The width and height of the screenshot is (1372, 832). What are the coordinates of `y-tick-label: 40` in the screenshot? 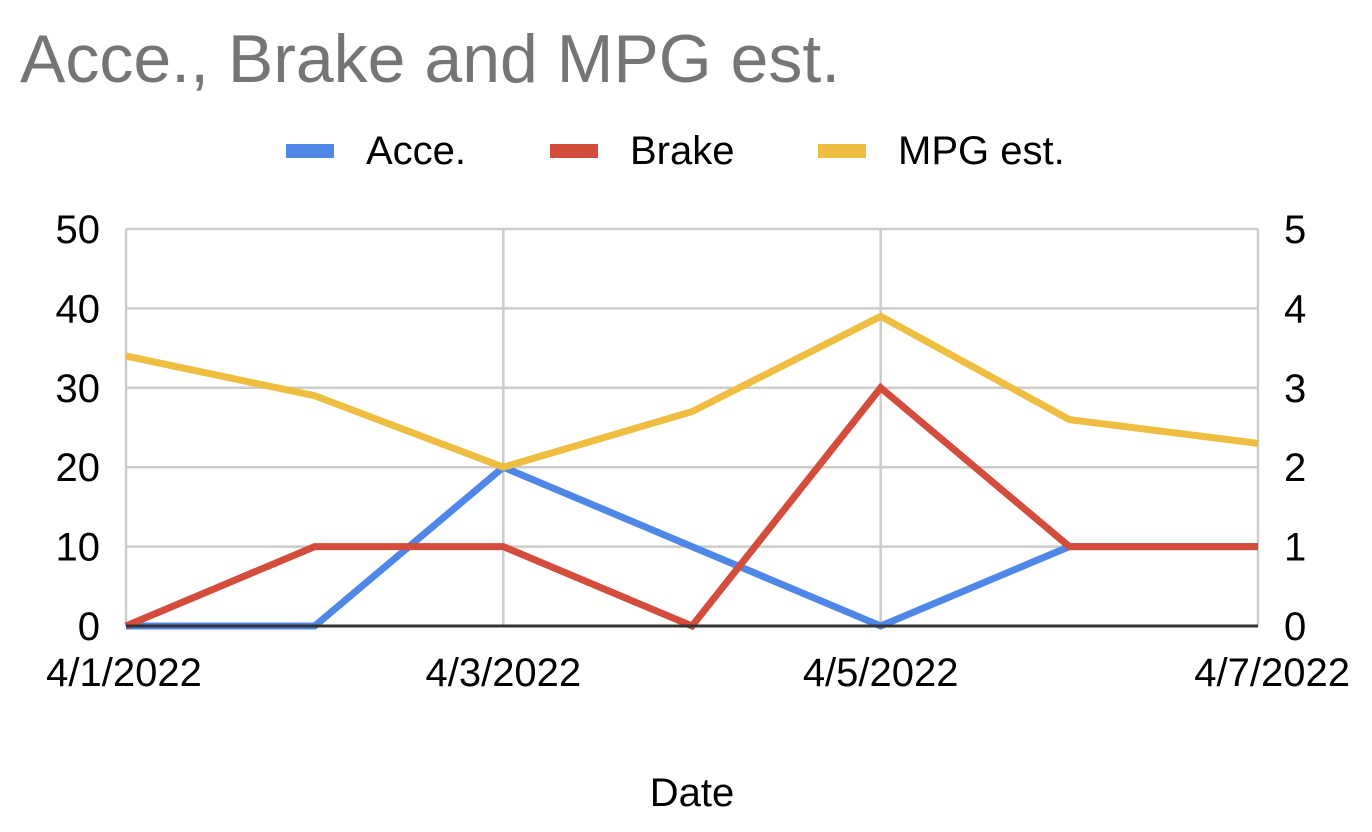 It's located at (78, 309).